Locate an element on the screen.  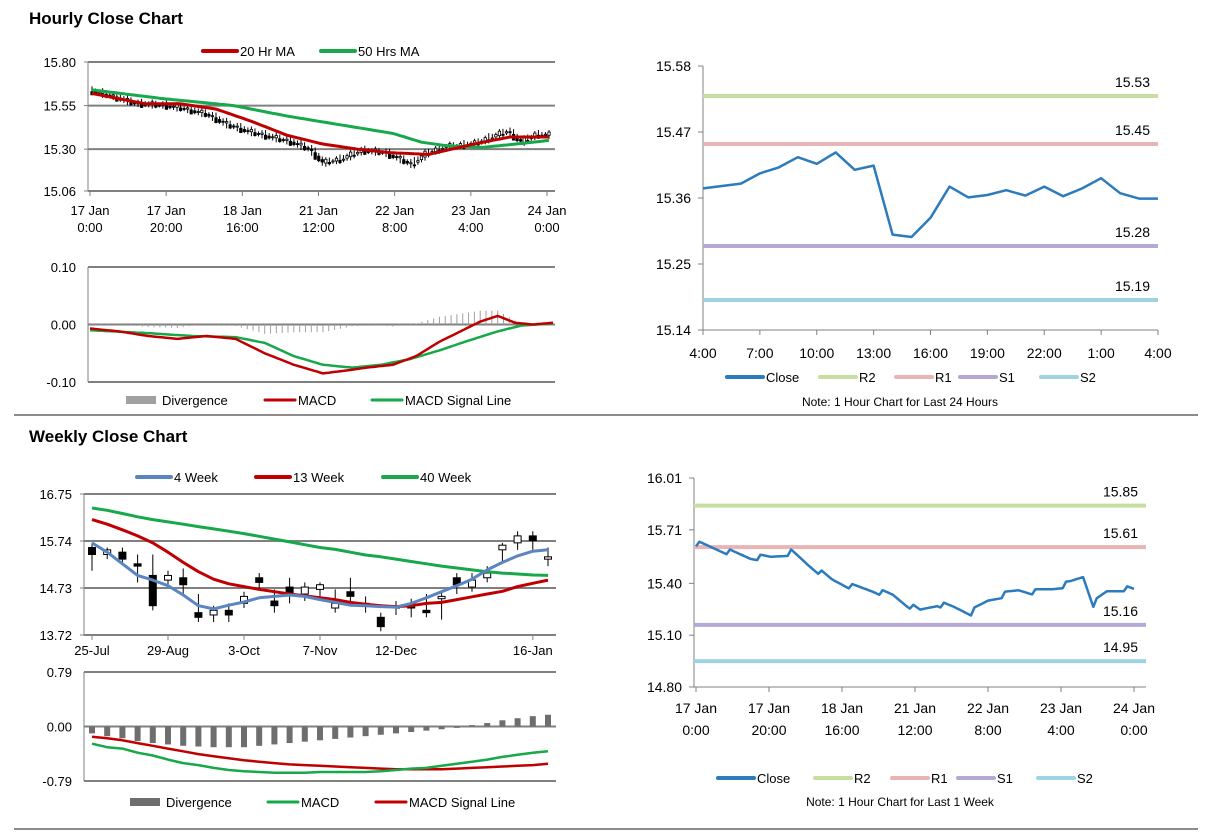
weekly-close-legend-r1-label: R1 is located at coordinates (939, 778).